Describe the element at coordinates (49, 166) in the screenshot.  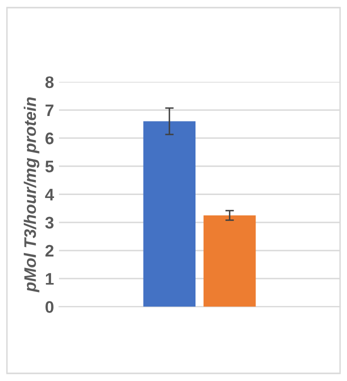
I see `y-tick-label: 5` at that location.